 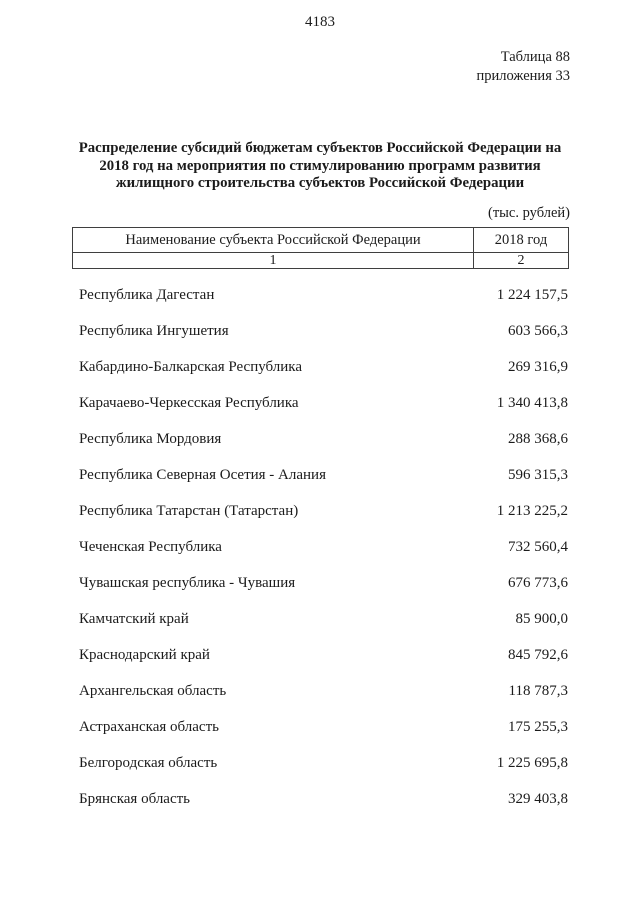 What do you see at coordinates (154, 330) in the screenshot?
I see `region-name: Республика Ингушетия` at bounding box center [154, 330].